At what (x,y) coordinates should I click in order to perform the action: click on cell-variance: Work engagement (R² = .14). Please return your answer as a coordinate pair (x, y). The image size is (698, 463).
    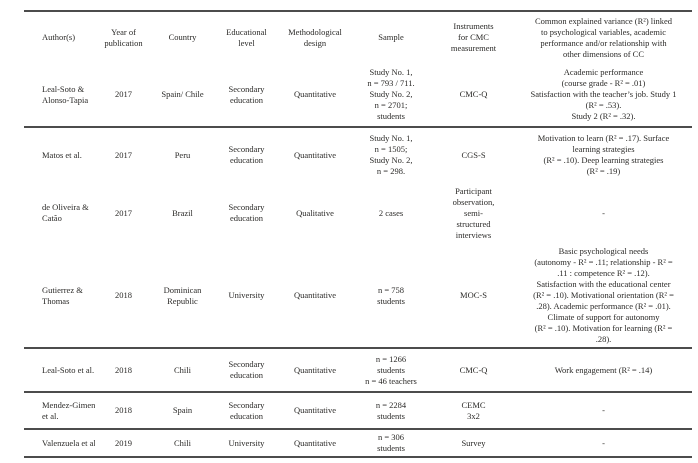
    Looking at the image, I should click on (603, 370).